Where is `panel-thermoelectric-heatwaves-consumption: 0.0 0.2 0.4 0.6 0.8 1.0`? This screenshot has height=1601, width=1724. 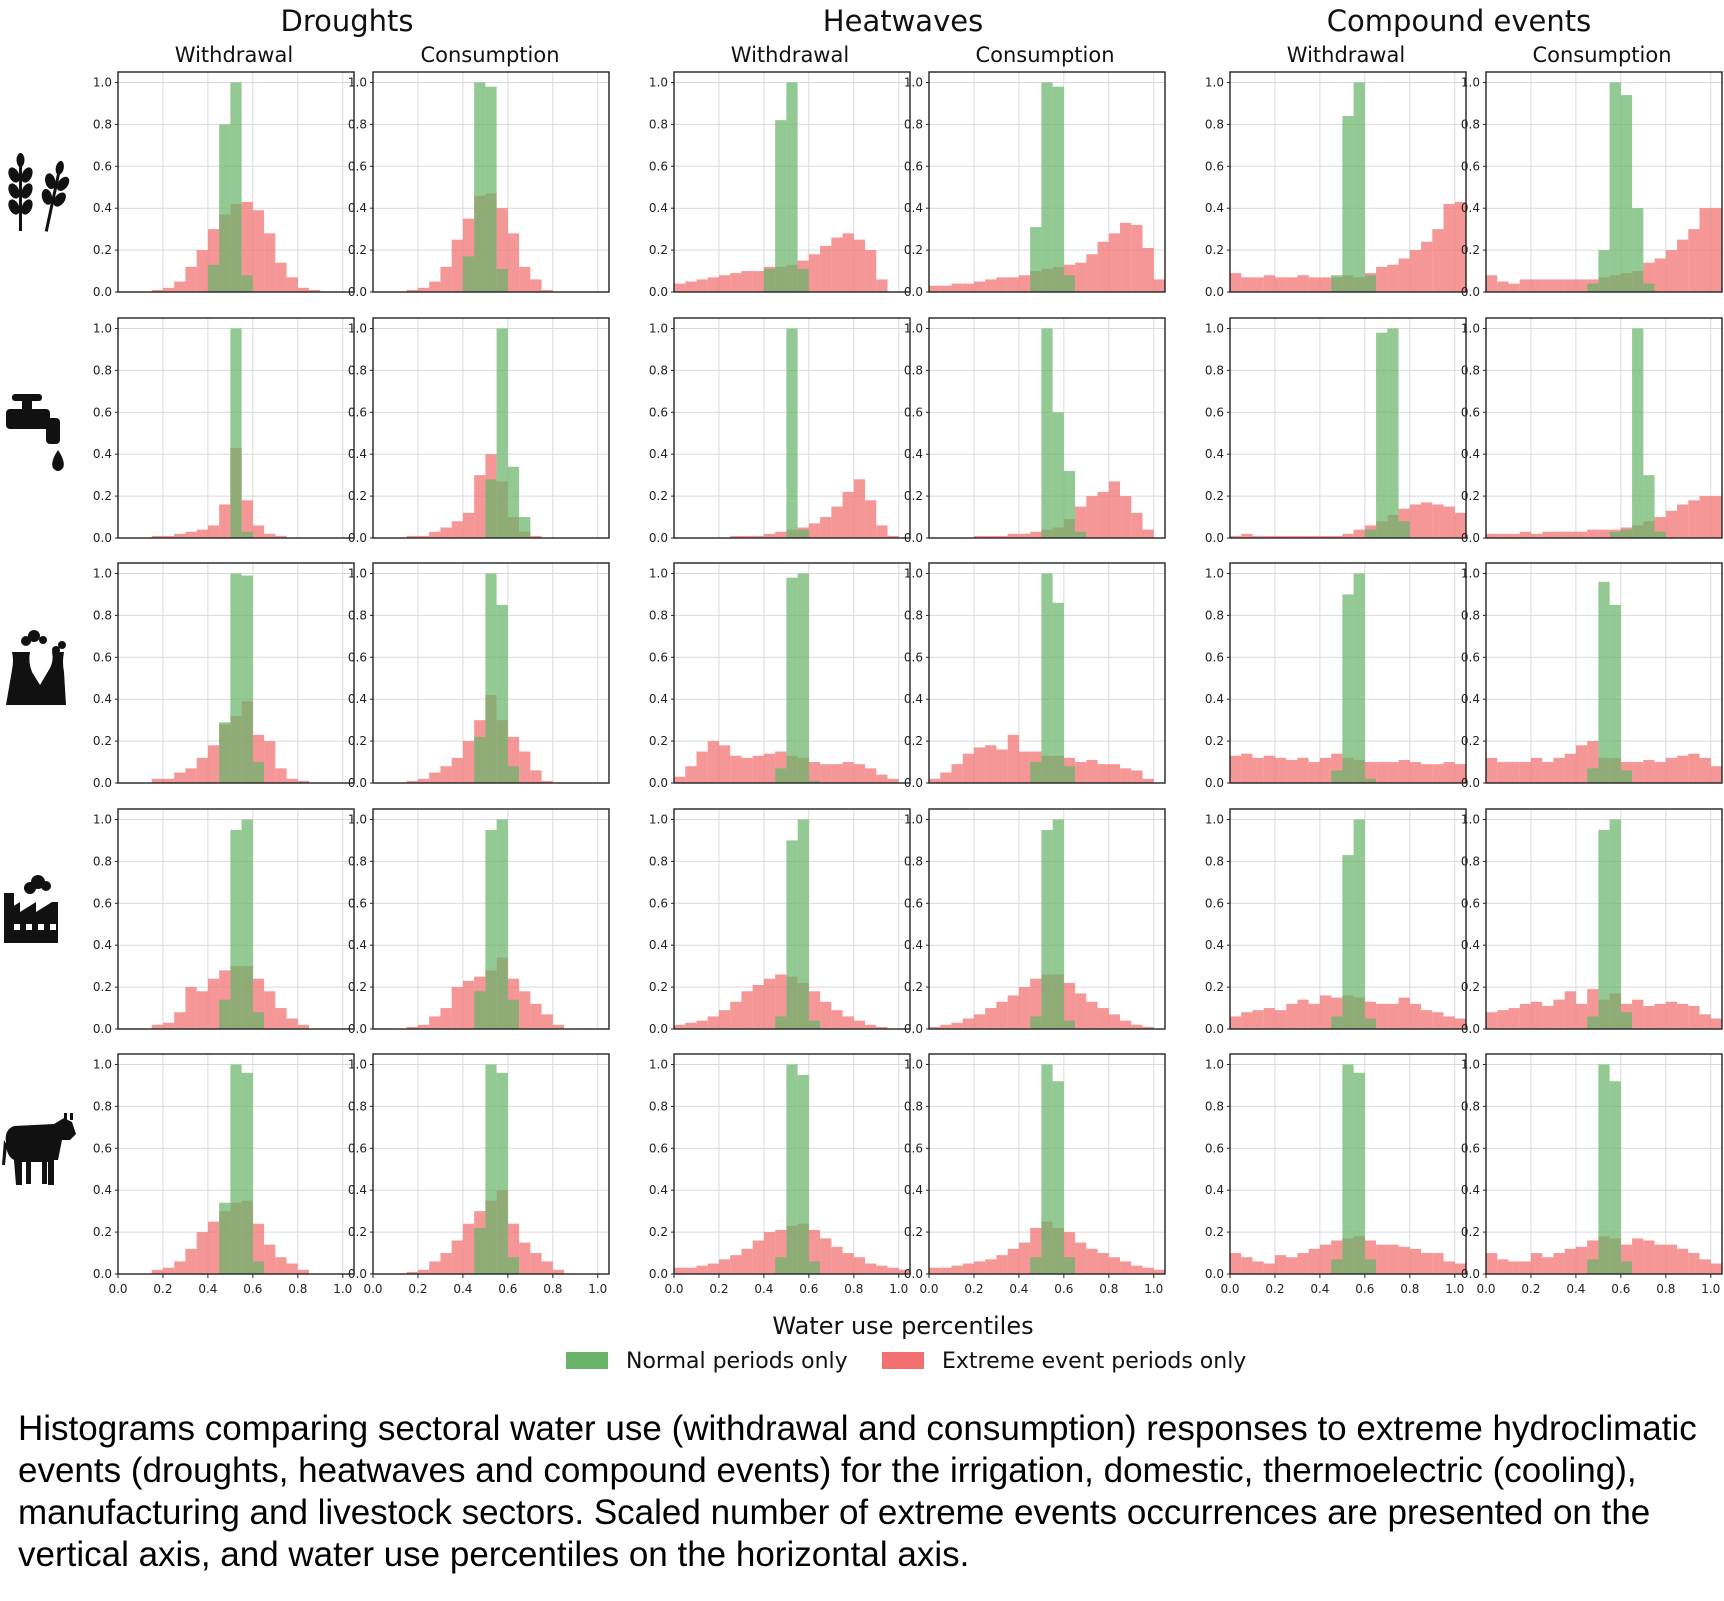
panel-thermoelectric-heatwaves-consumption: 0.0 0.2 0.4 0.6 0.8 1.0 is located at coordinates (1035, 676).